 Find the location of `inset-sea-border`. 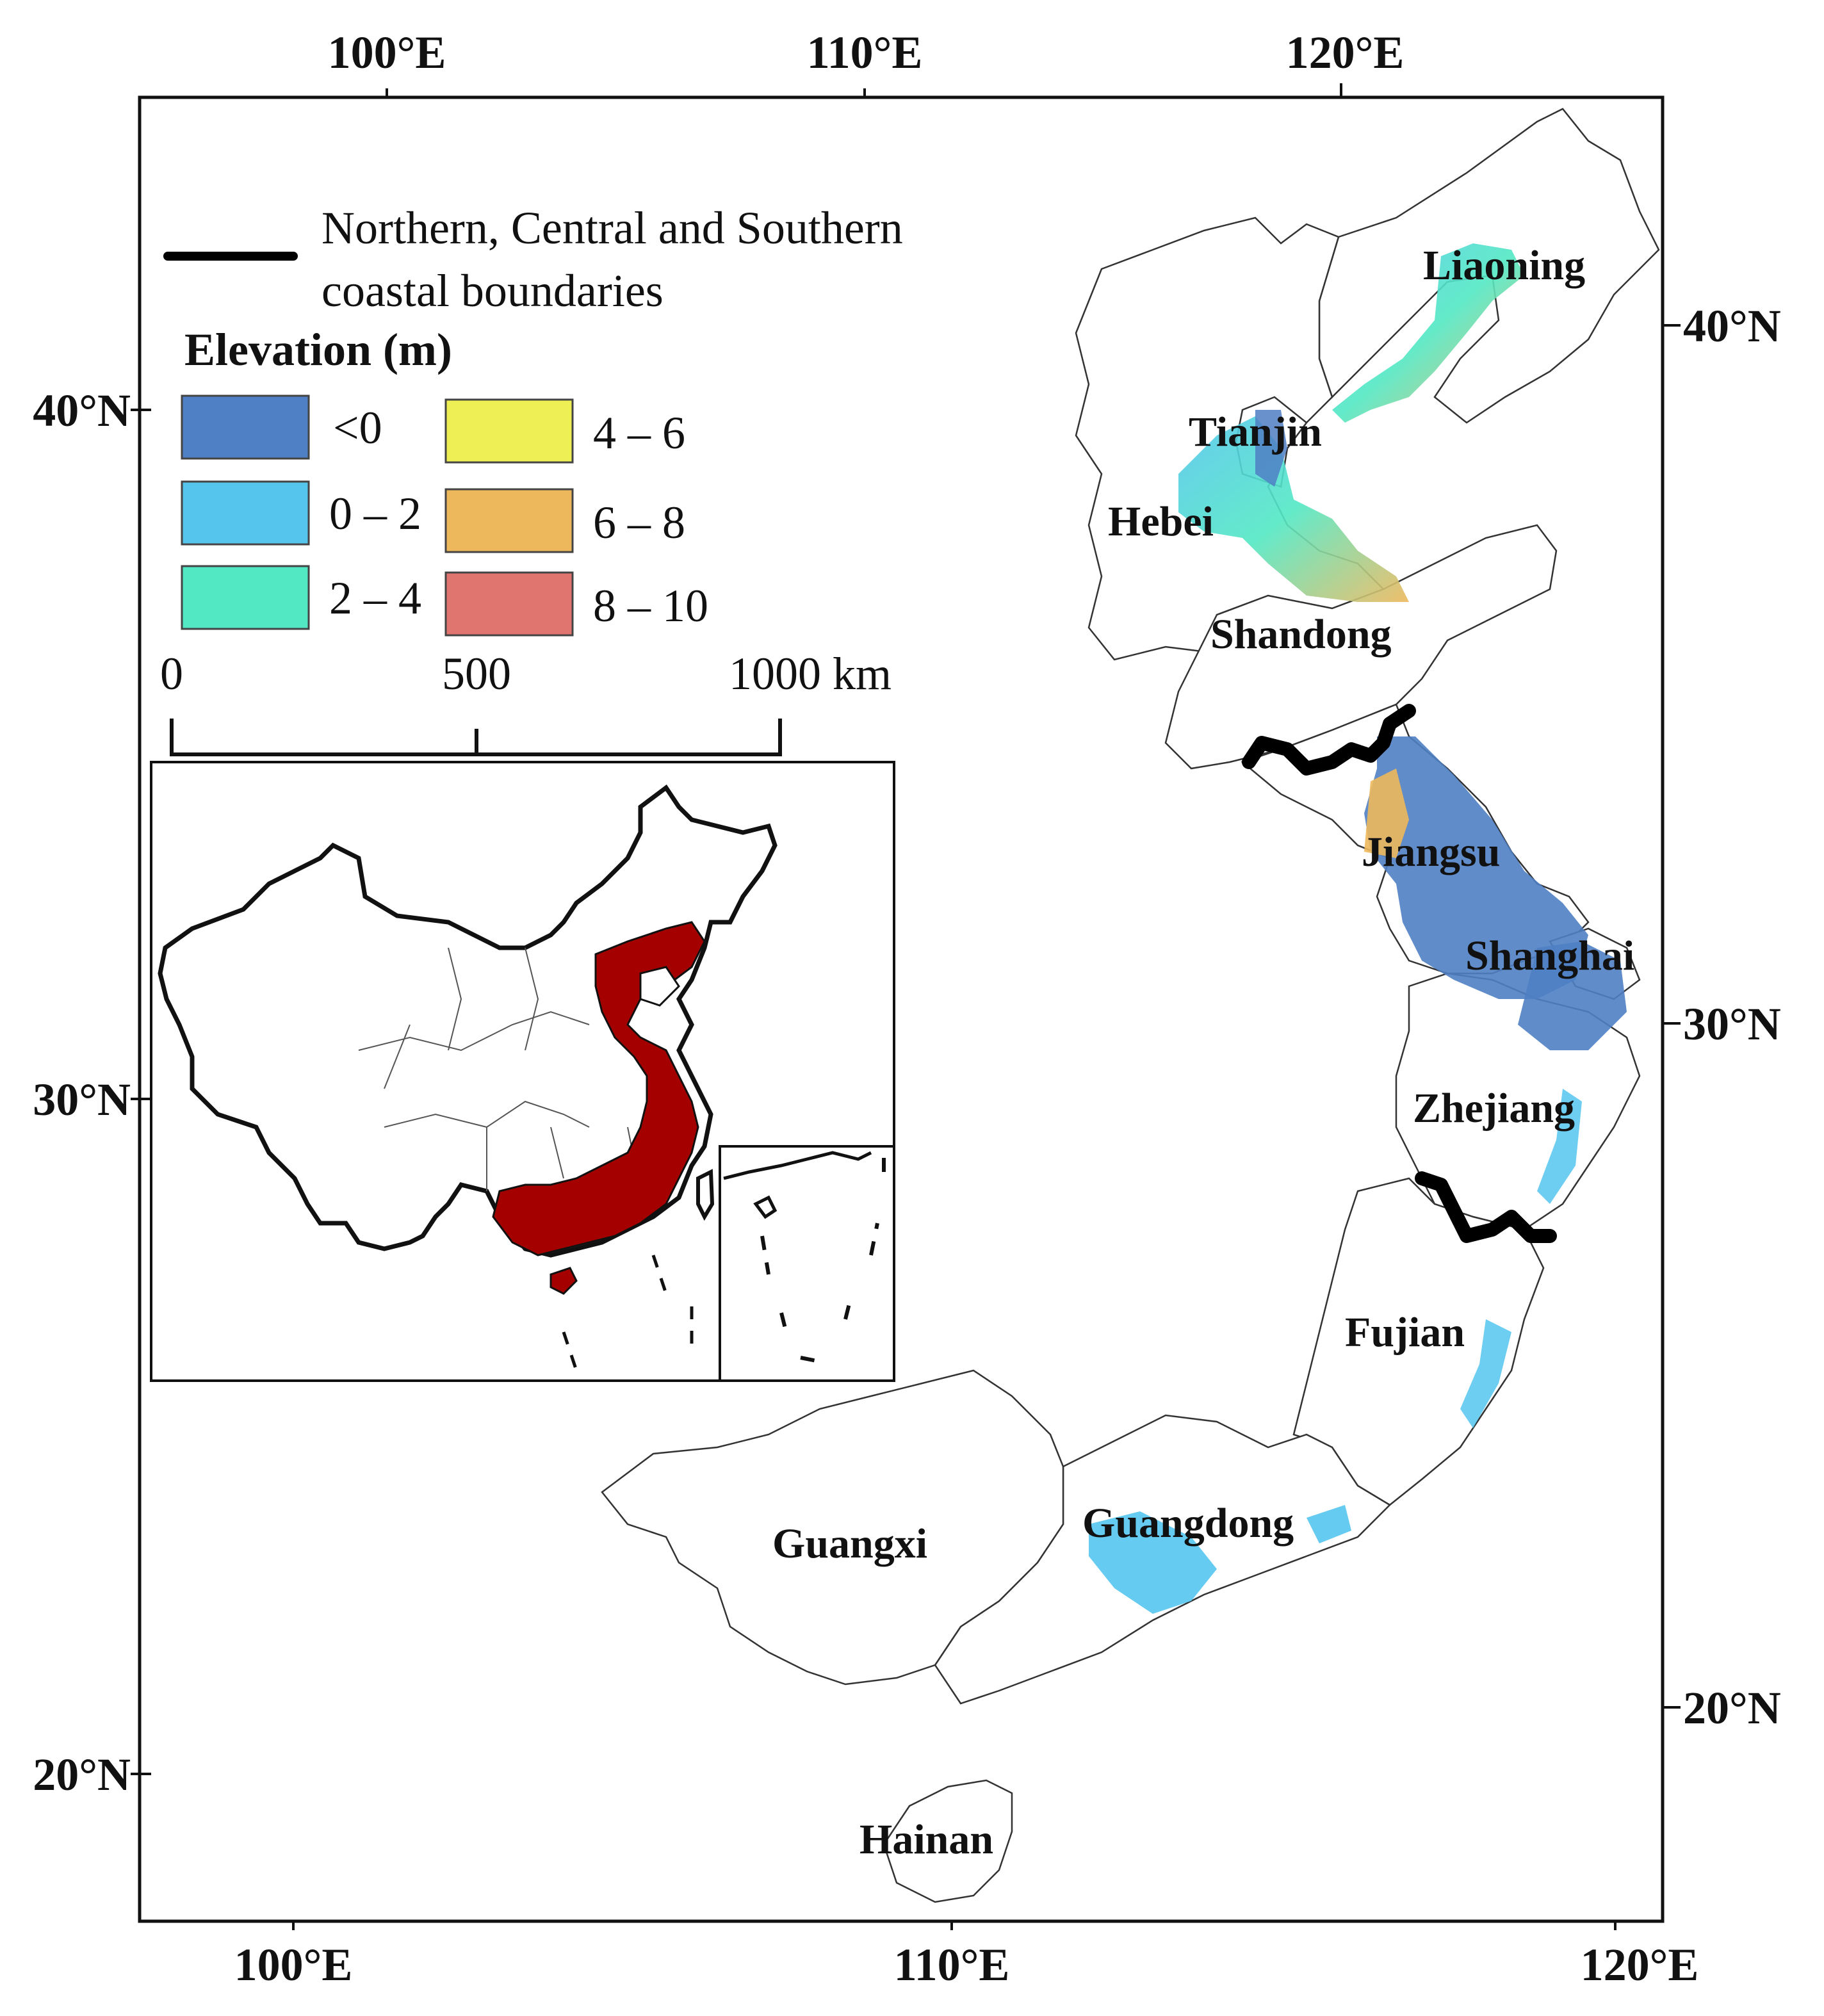

inset-sea-border is located at coordinates (628, 1313).